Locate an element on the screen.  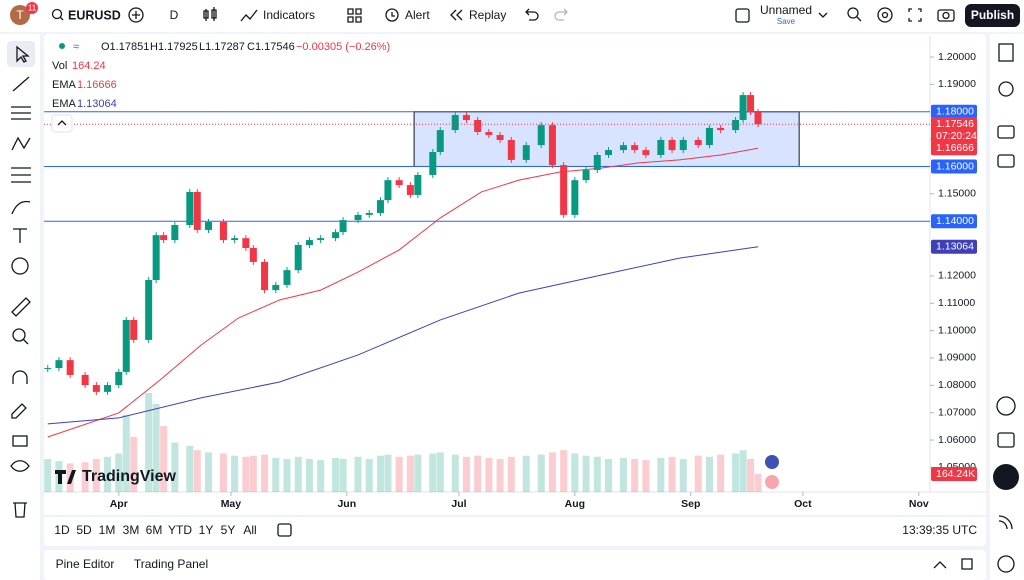
chart-type-icon is located at coordinates (210, 14).